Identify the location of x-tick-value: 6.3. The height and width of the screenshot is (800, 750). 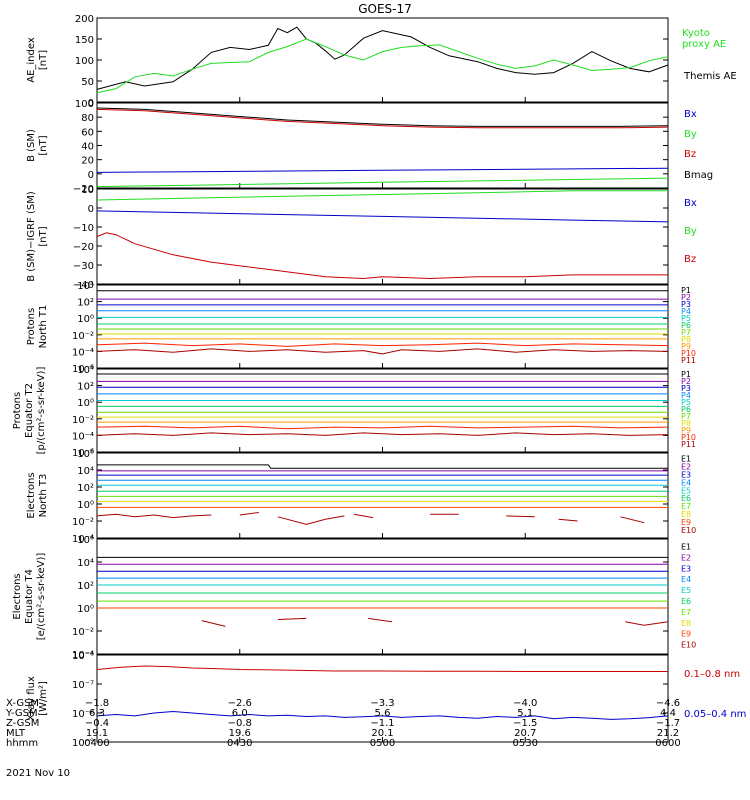
(97, 713).